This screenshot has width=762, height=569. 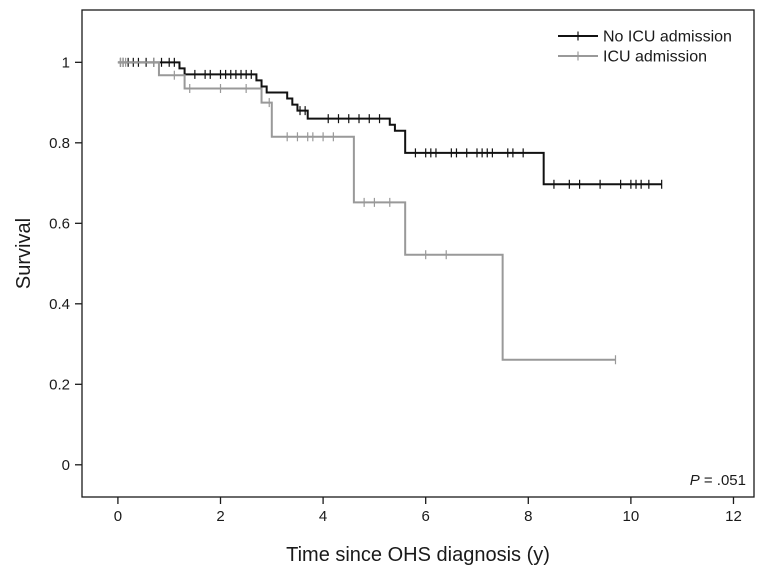 What do you see at coordinates (528, 516) in the screenshot?
I see `x-tick-label: 8` at bounding box center [528, 516].